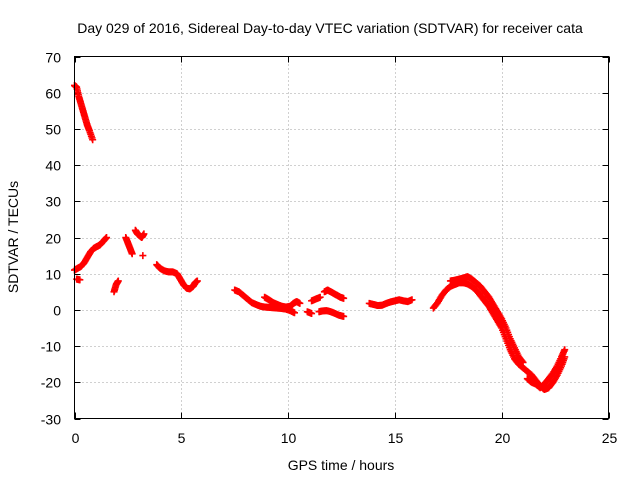 The height and width of the screenshot is (480, 640). What do you see at coordinates (13, 237) in the screenshot?
I see `y-axis-label: SDTVAR / TECUs` at bounding box center [13, 237].